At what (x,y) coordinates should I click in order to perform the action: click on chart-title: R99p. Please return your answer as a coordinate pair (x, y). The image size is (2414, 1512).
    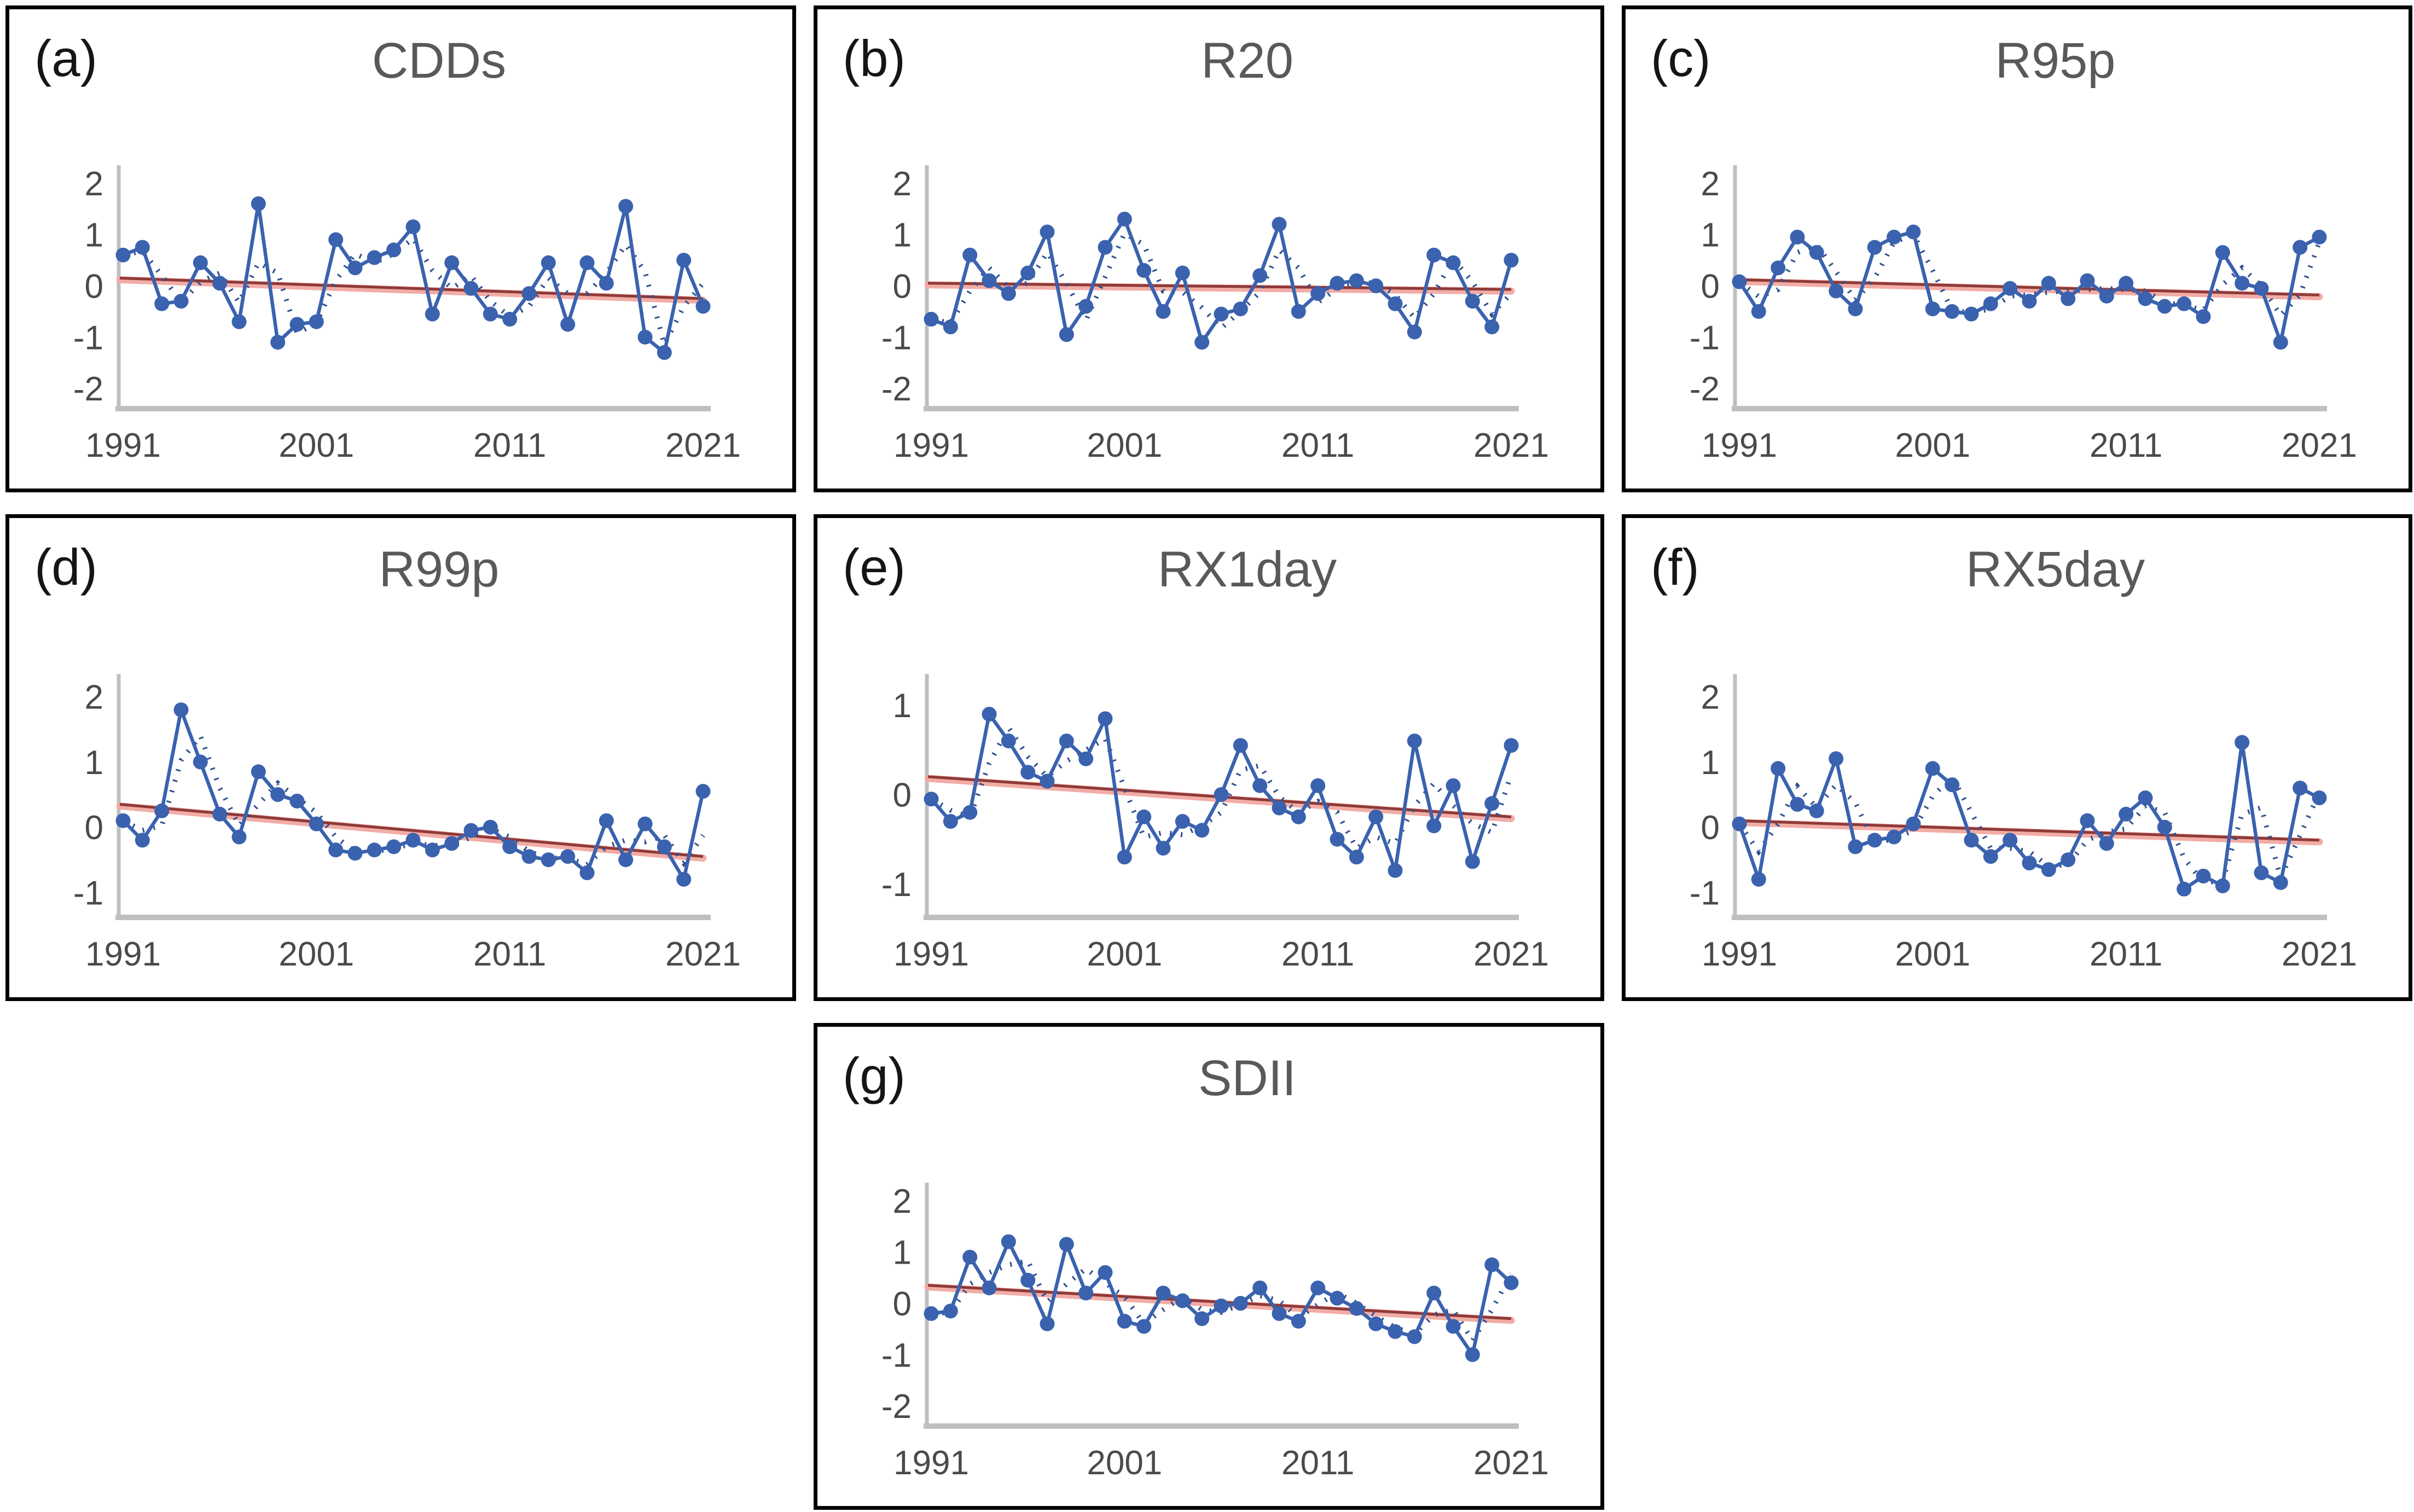
    Looking at the image, I should click on (440, 570).